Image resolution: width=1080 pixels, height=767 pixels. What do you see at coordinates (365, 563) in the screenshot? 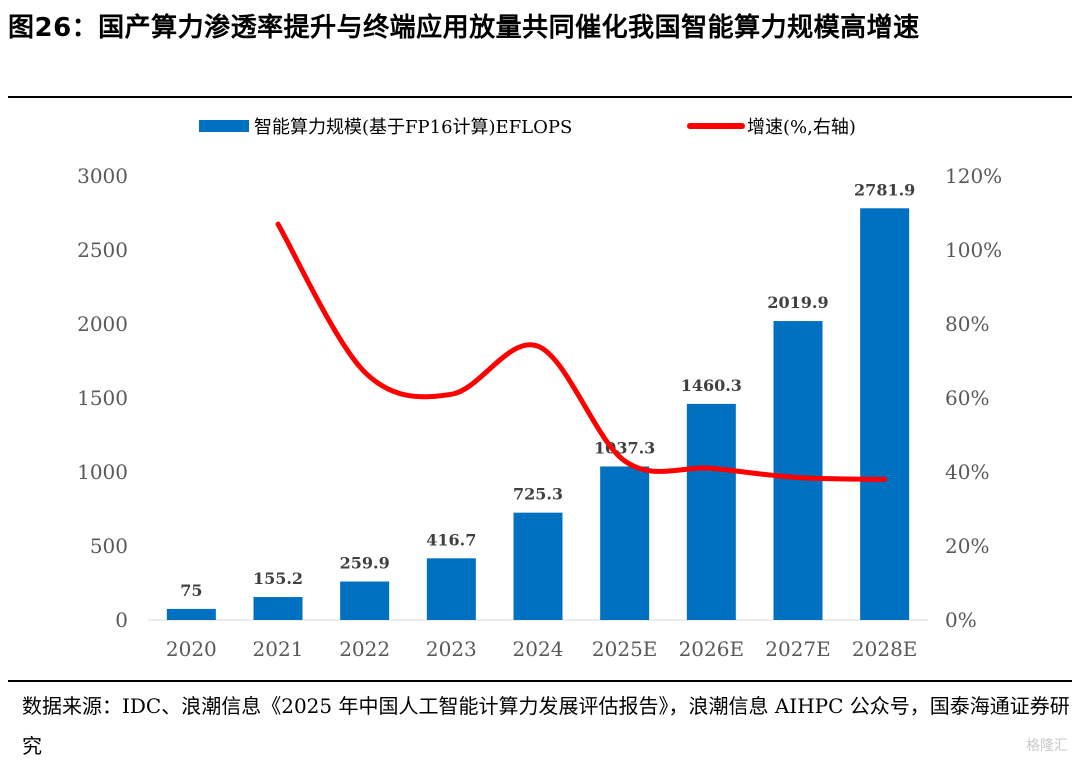
I see `bar-value-label: 259.9` at bounding box center [365, 563].